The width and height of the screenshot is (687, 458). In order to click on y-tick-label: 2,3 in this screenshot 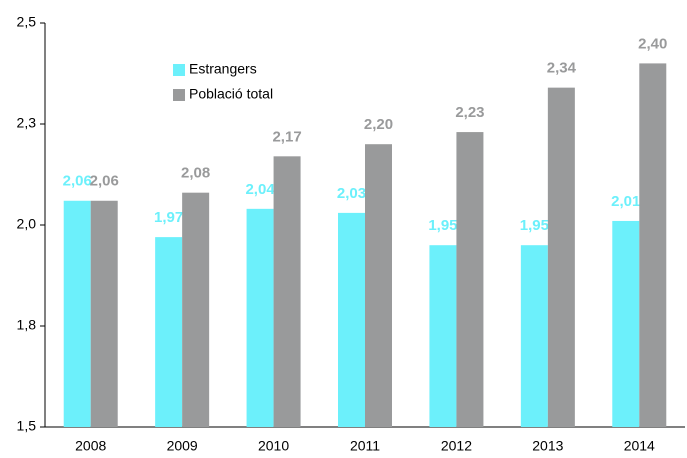, I will do `click(27, 123)`.